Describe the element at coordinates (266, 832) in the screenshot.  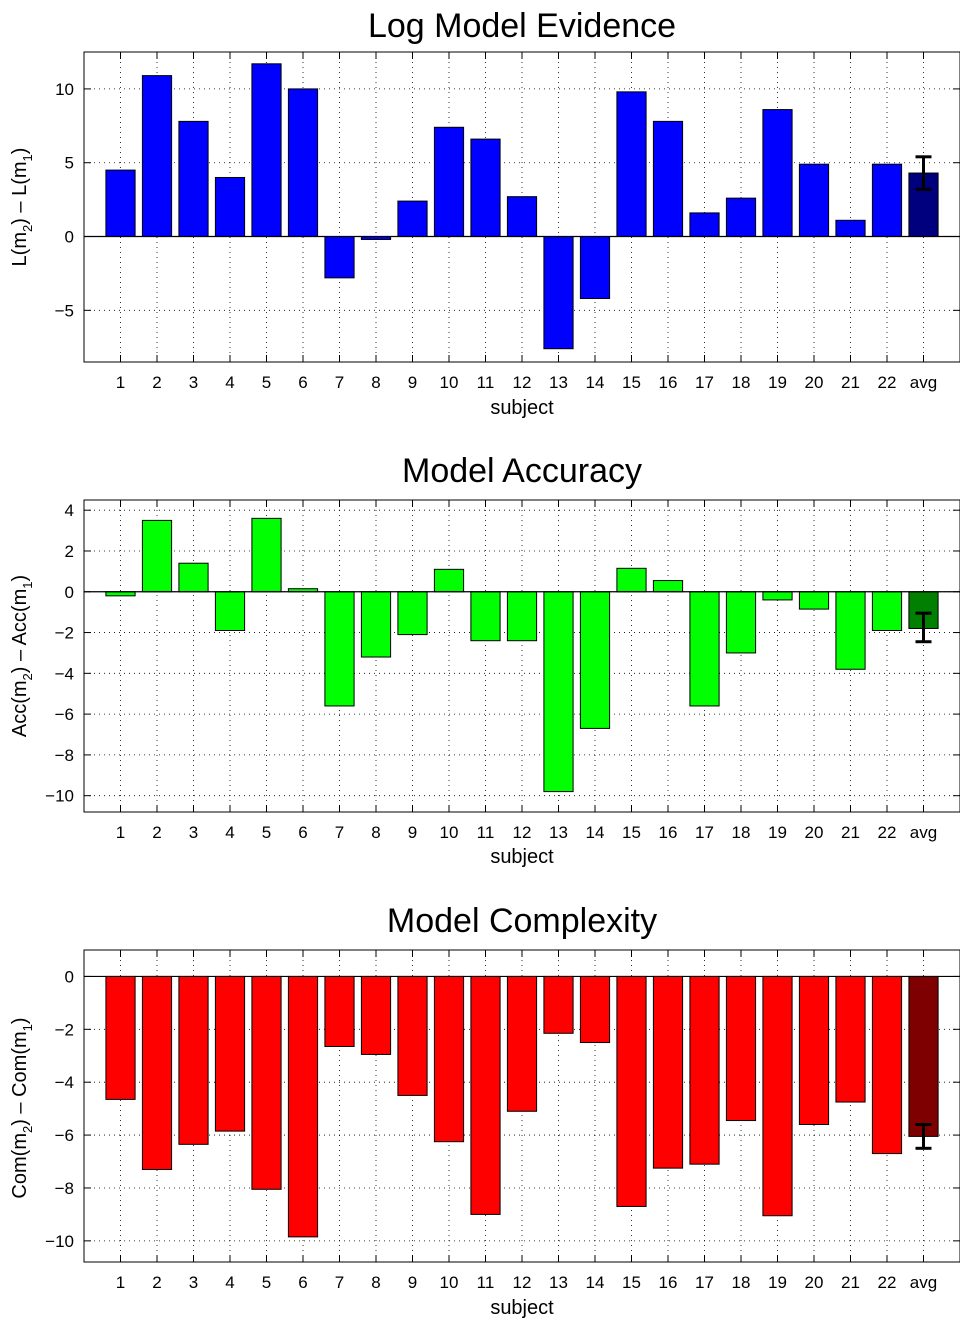
I see `x-tick-label: 5` at that location.